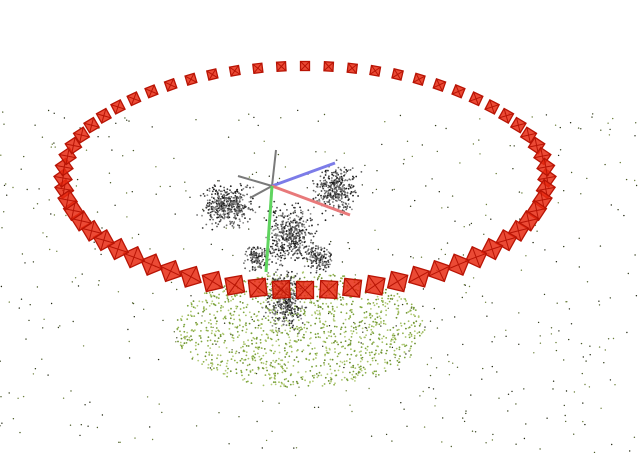  I want to click on camera-frustum-icon, so click(329, 289).